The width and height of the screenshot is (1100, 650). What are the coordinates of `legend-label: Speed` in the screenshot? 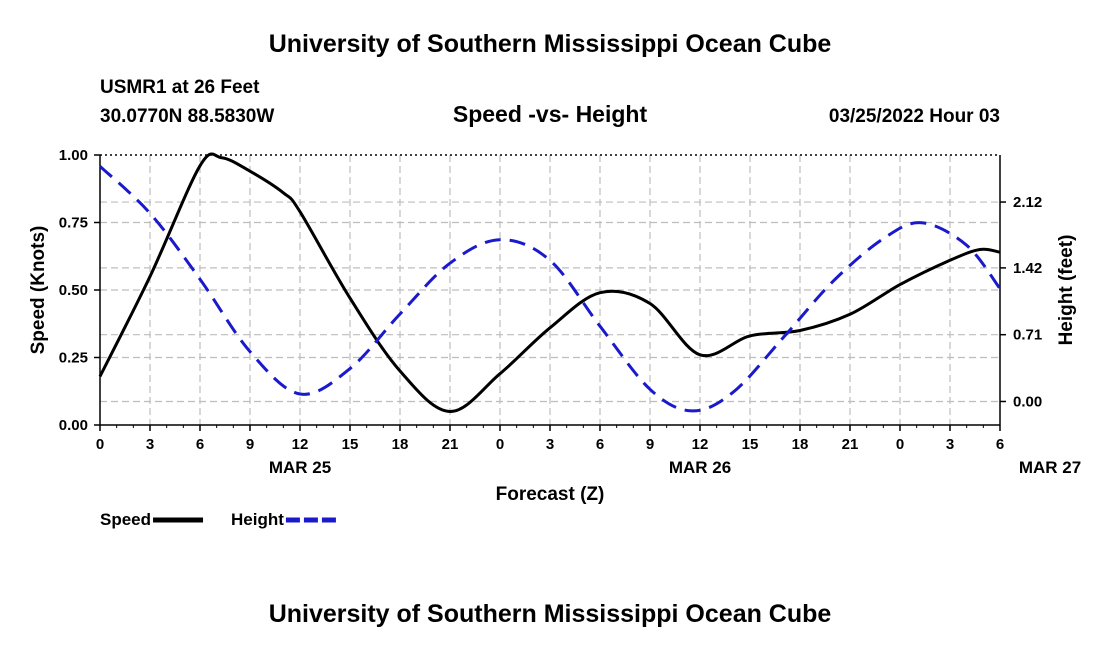 It's located at (125, 519).